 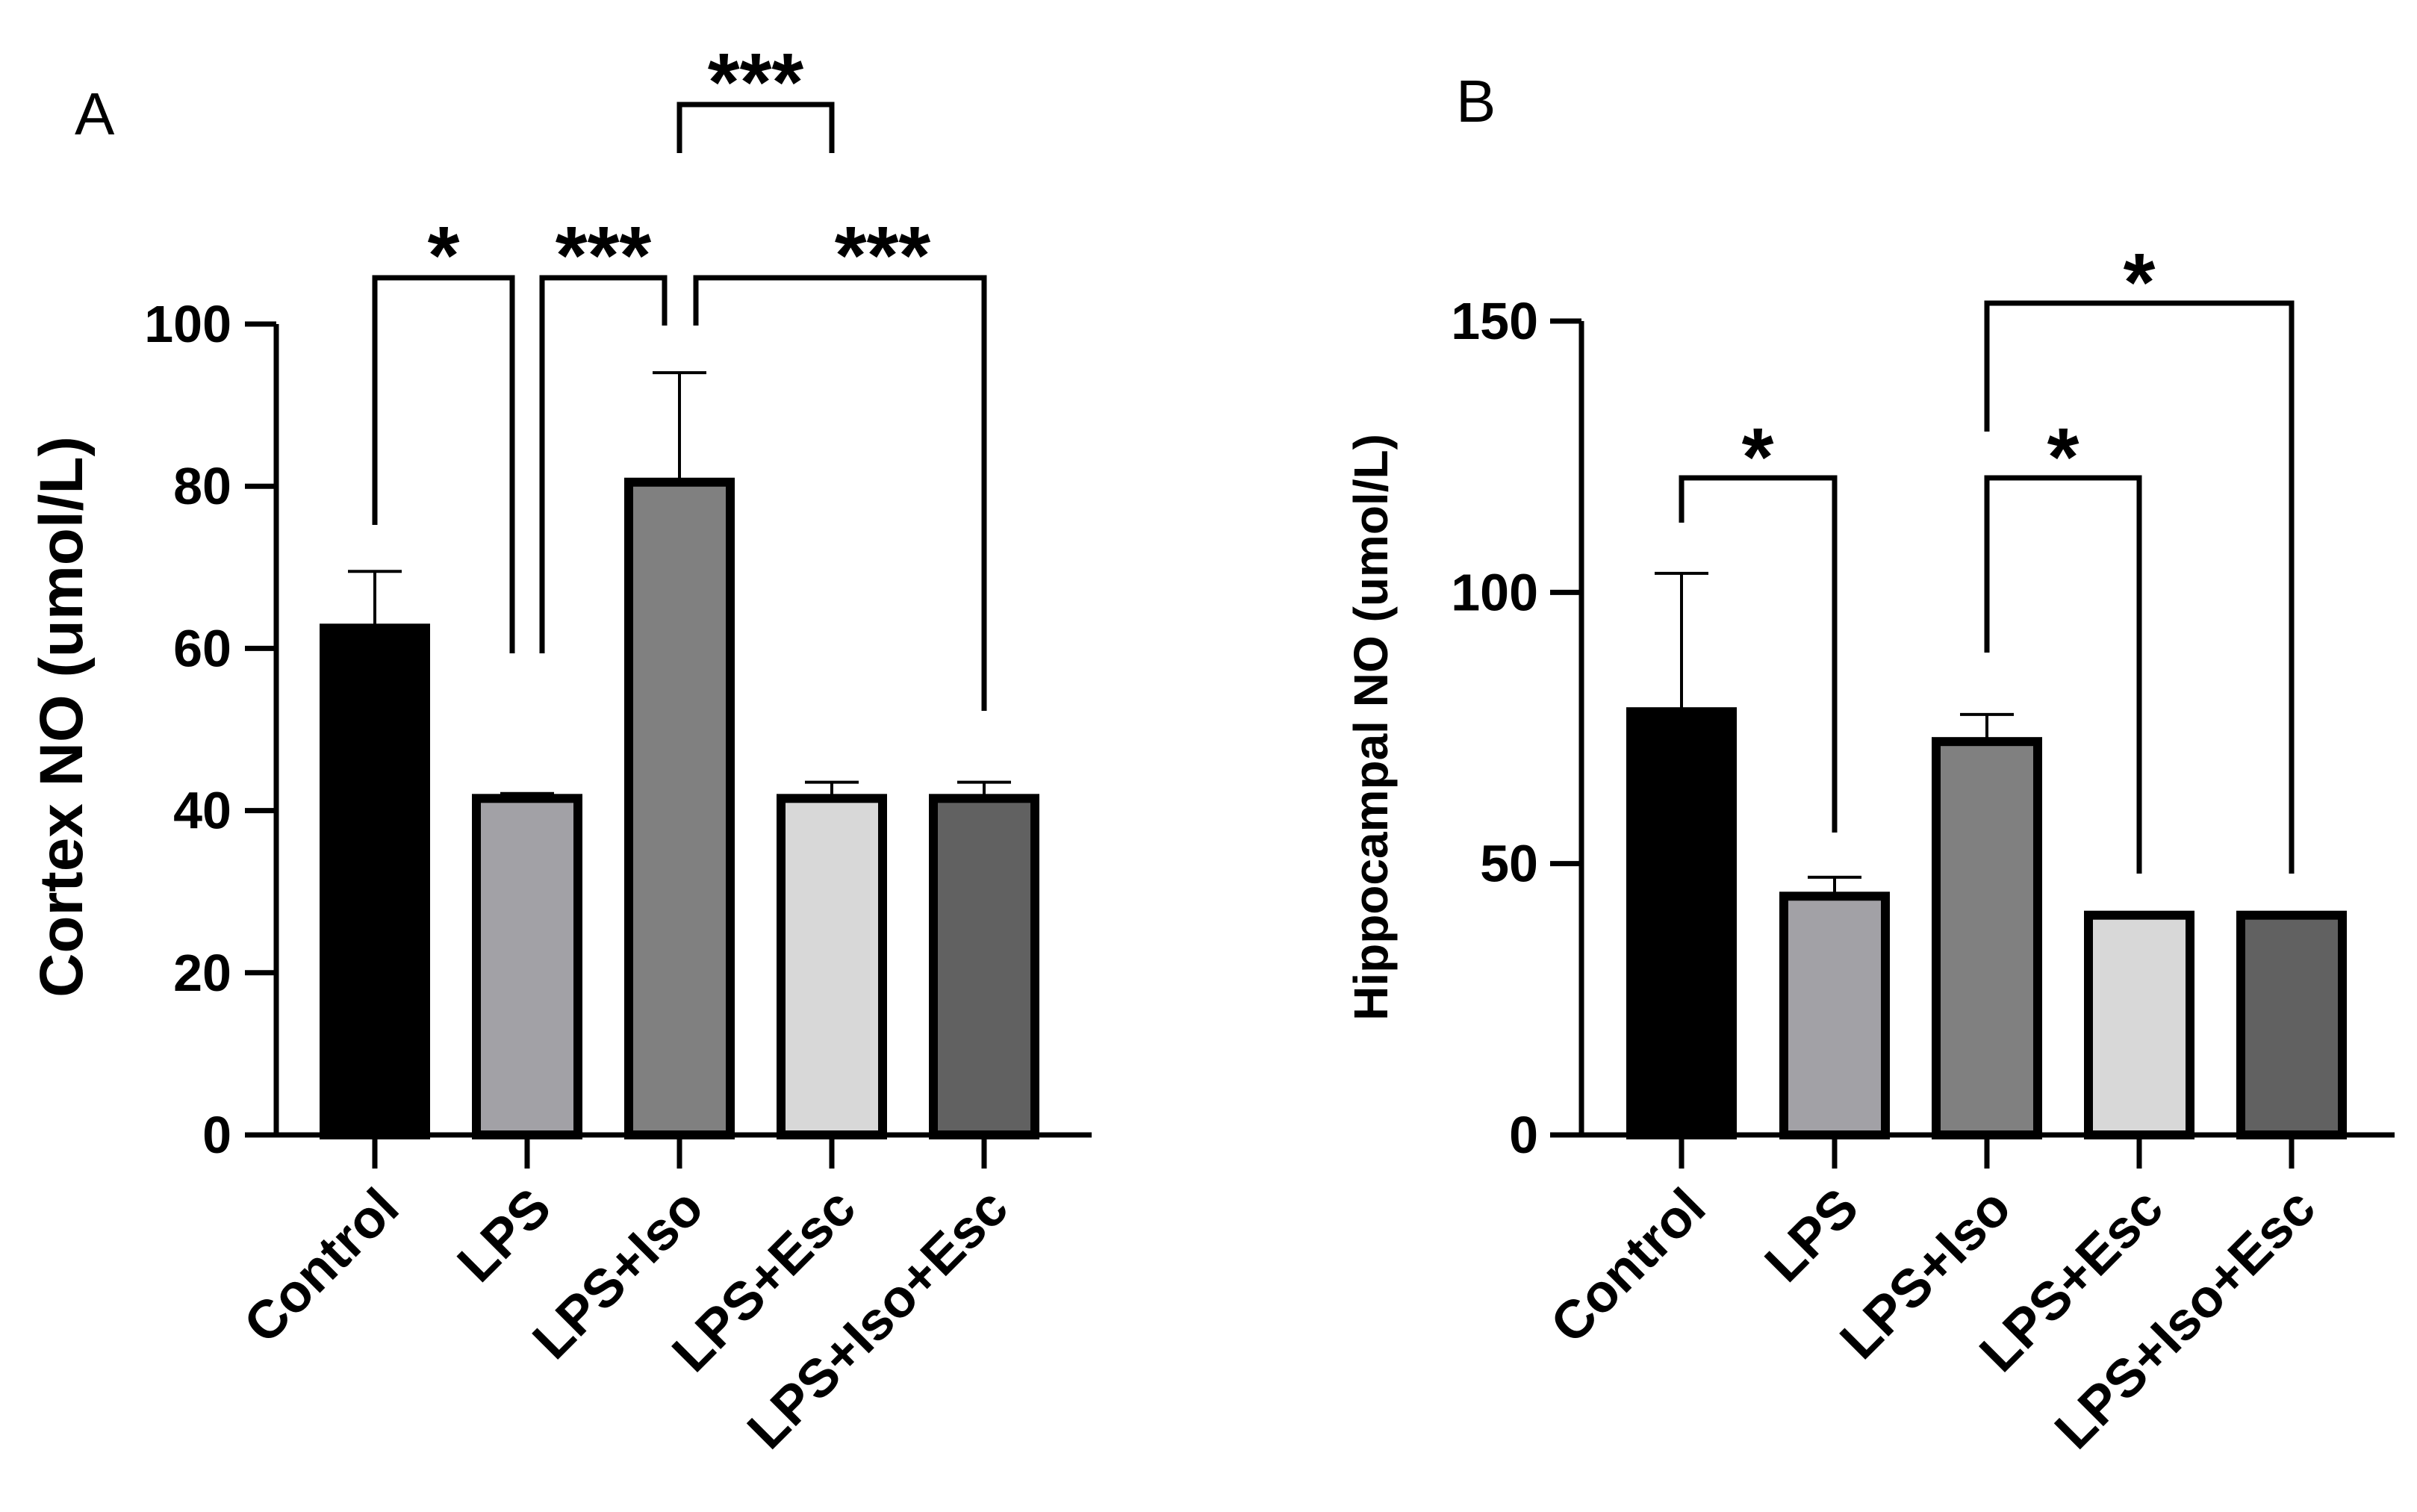 I want to click on panel-b-bar-lps-esc, so click(x=2139, y=1024).